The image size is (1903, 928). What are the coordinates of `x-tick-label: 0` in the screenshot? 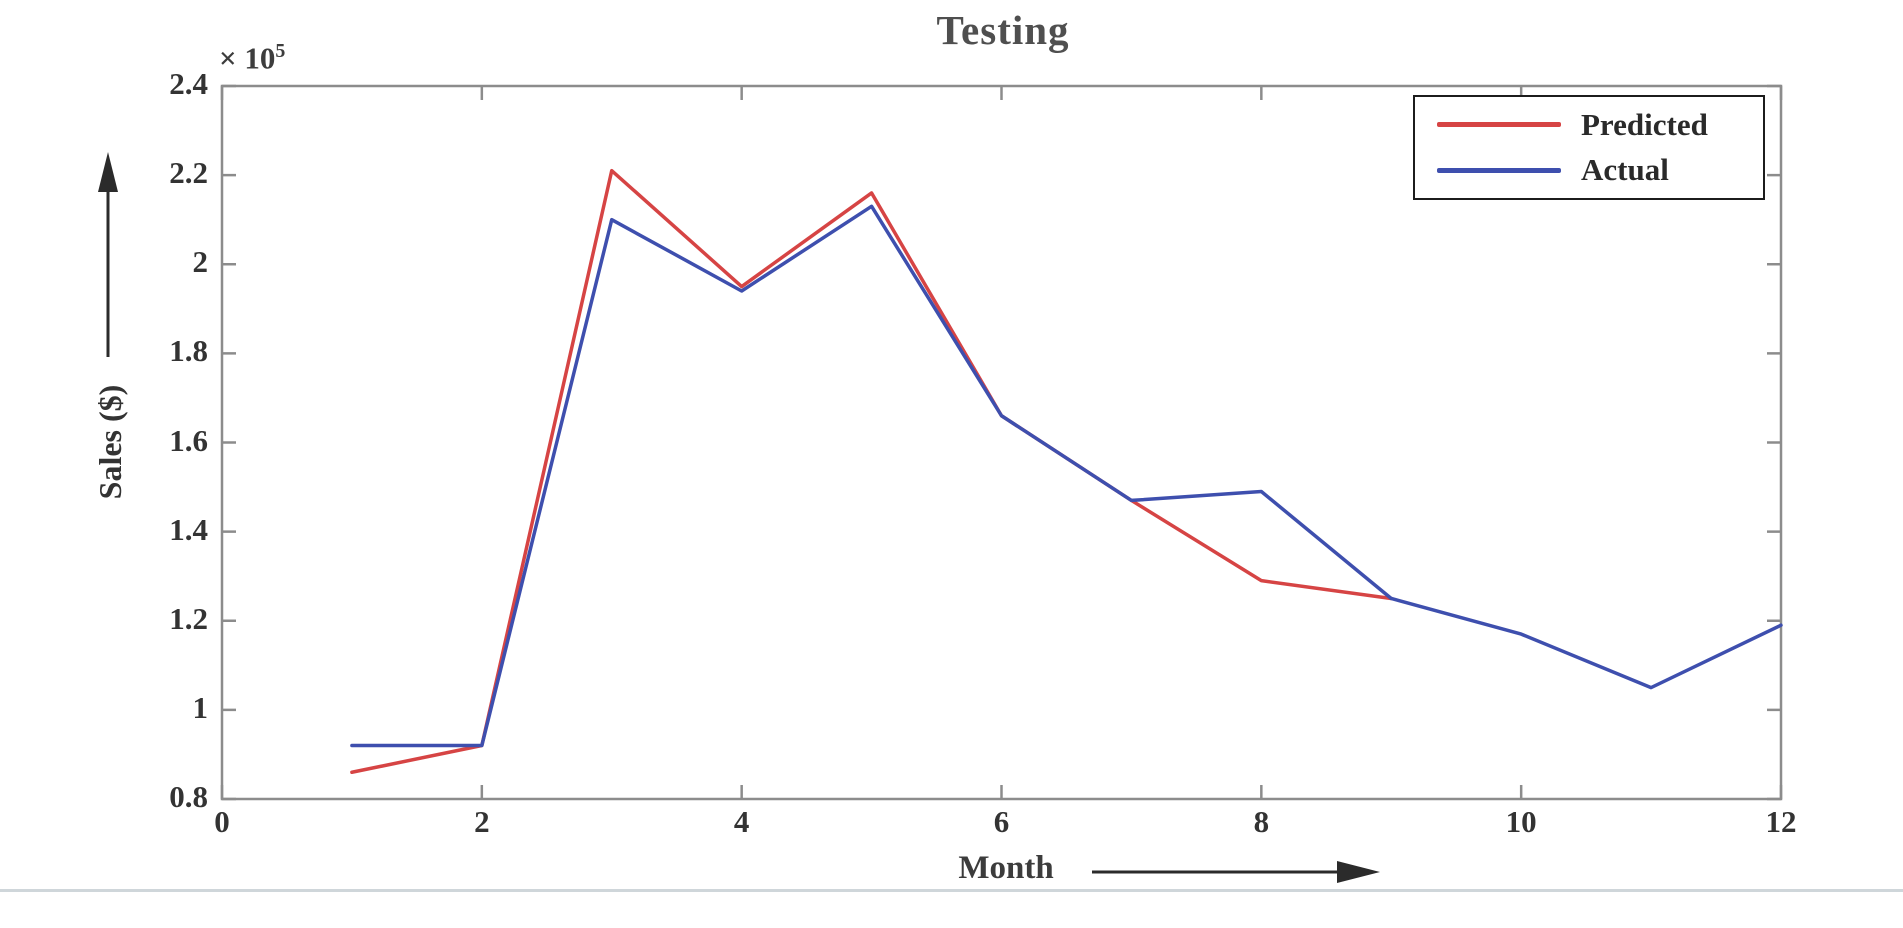 It's located at (222, 821).